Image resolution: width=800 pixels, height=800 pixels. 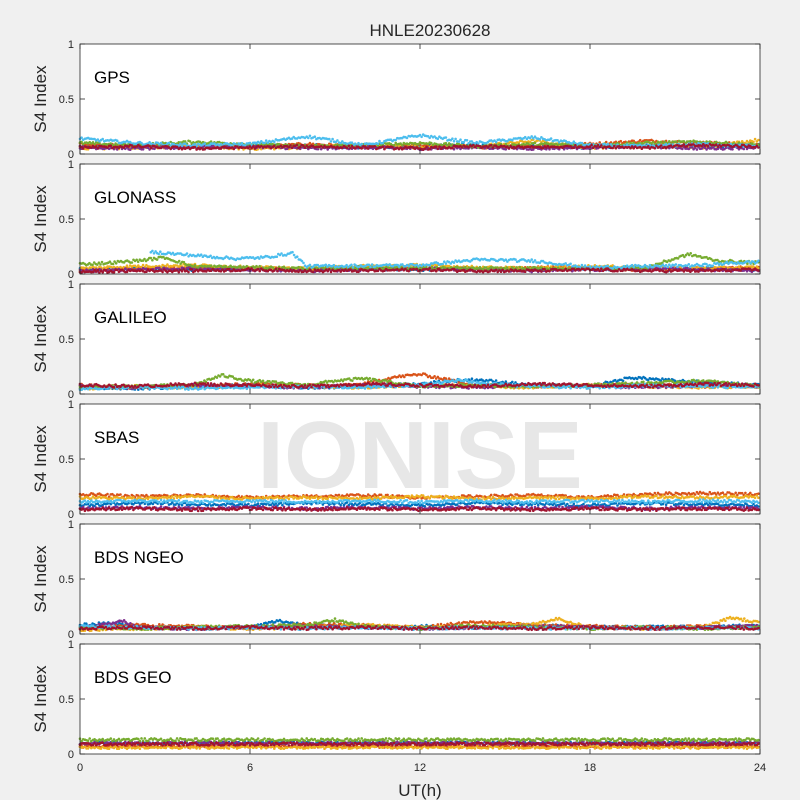 I want to click on constellation-label: GPS, so click(x=112, y=77).